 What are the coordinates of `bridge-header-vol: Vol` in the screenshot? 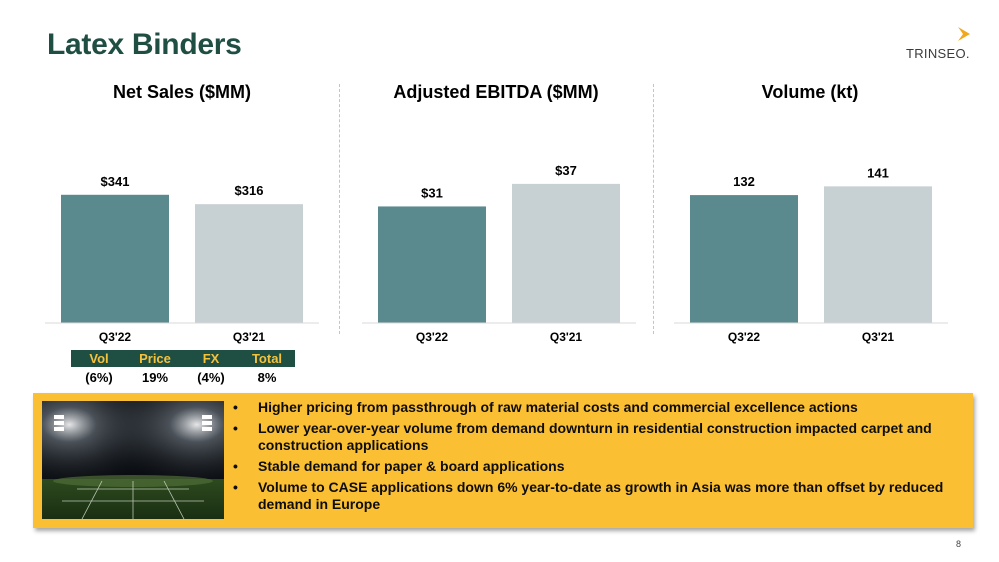 It's located at (99, 358).